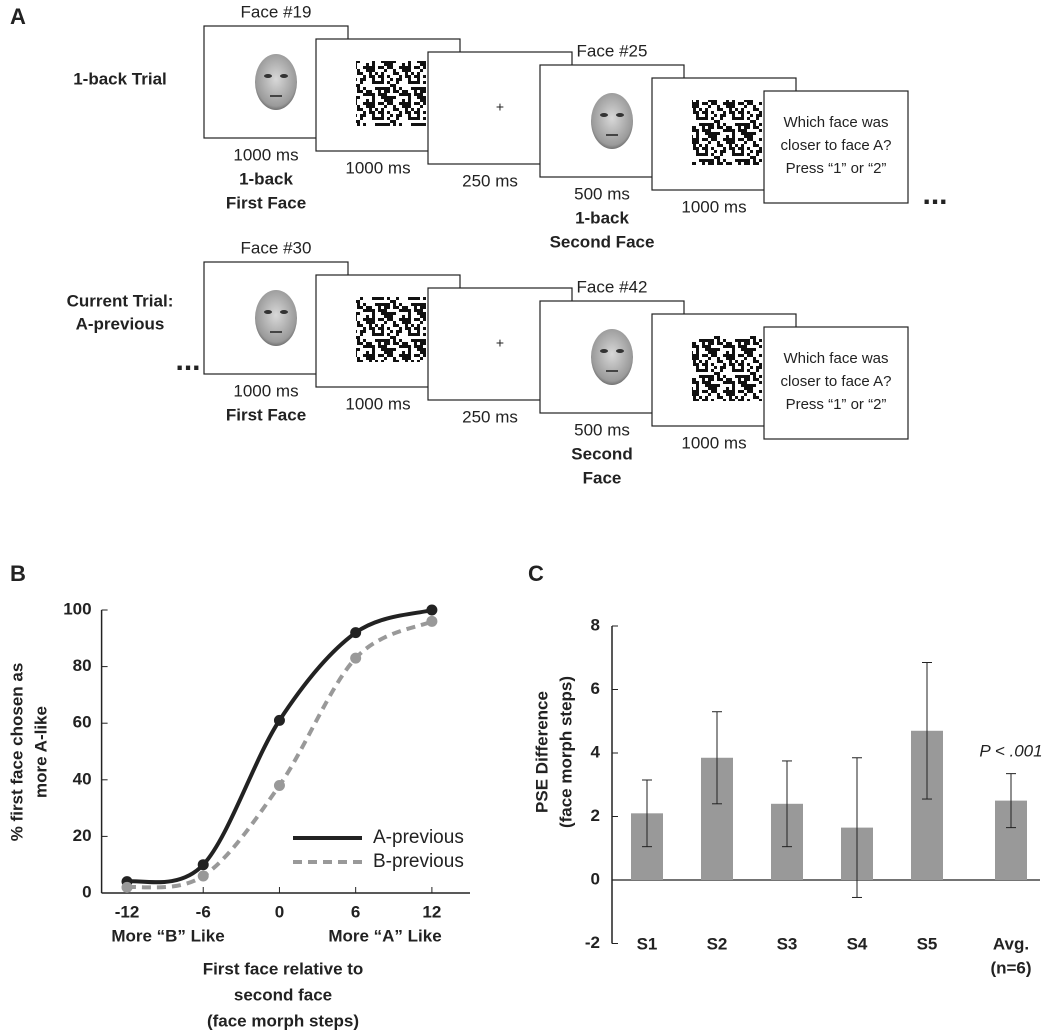 The height and width of the screenshot is (1034, 1050). Describe the element at coordinates (536, 573) in the screenshot. I see `panel-label: C` at that location.